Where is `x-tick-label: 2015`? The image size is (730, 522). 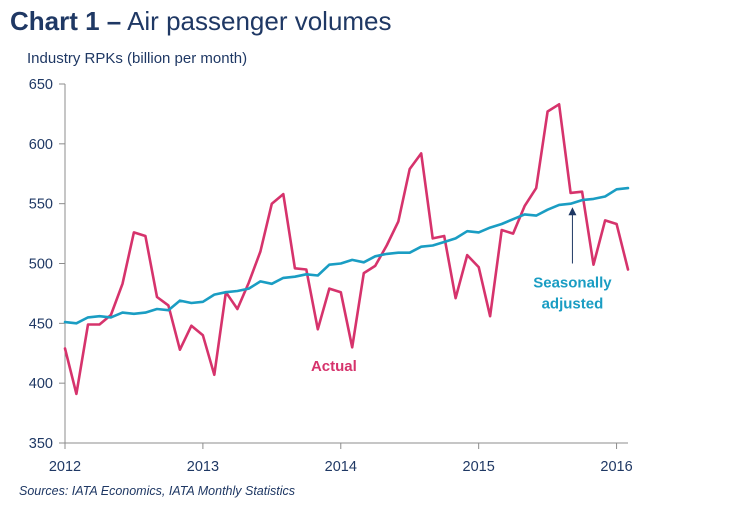
x-tick-label: 2015 is located at coordinates (479, 467).